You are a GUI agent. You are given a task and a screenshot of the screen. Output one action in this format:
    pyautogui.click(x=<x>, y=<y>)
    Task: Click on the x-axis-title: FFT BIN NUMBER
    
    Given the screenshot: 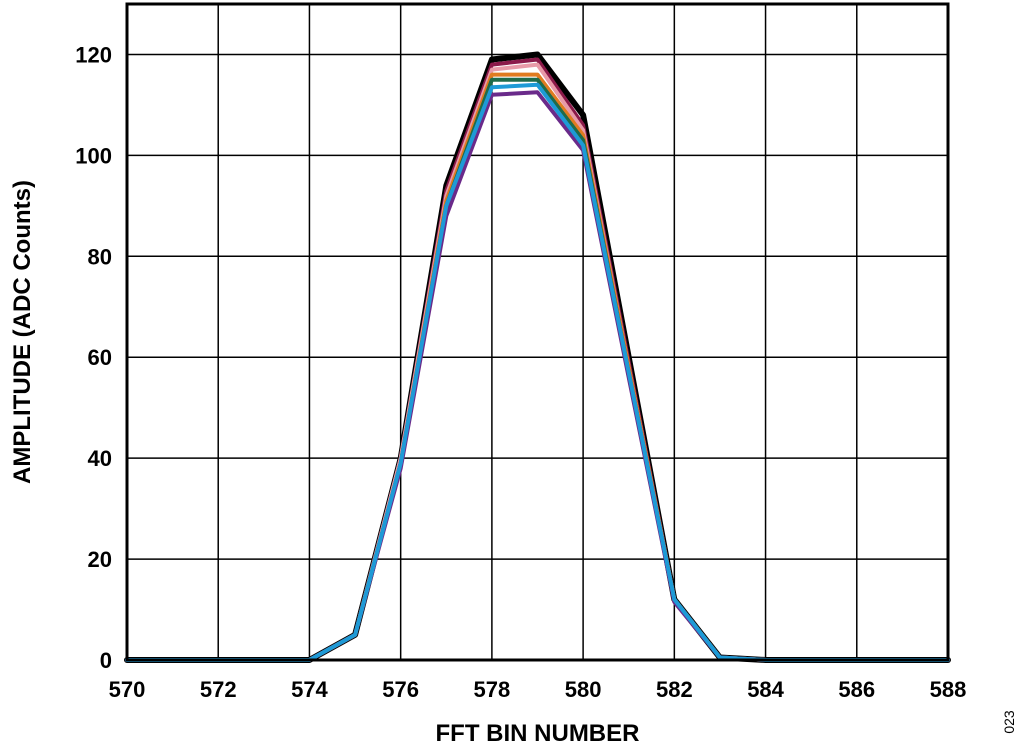 What is the action you would take?
    pyautogui.click(x=538, y=733)
    